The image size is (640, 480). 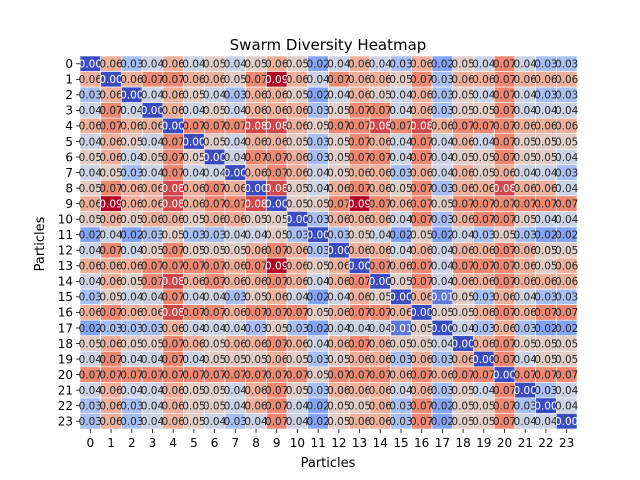 I want to click on y-tick-label: 7, so click(x=69, y=173).